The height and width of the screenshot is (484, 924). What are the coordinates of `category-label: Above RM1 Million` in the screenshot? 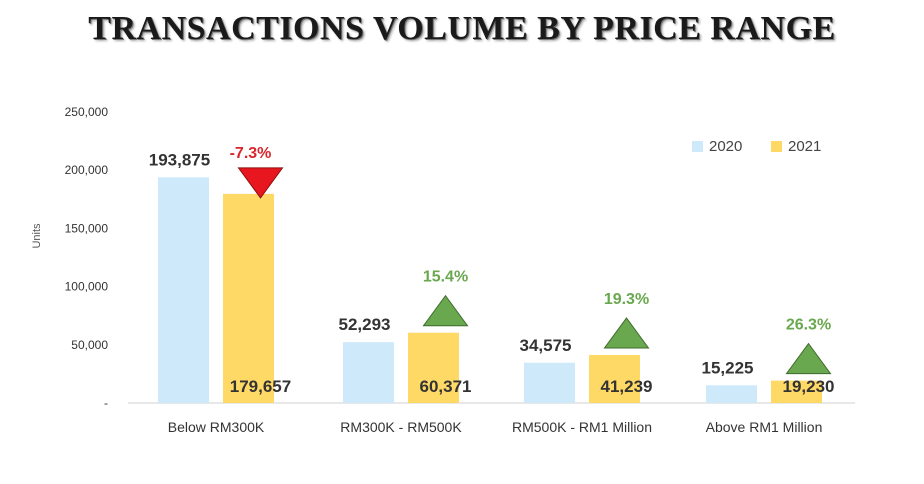 It's located at (764, 427).